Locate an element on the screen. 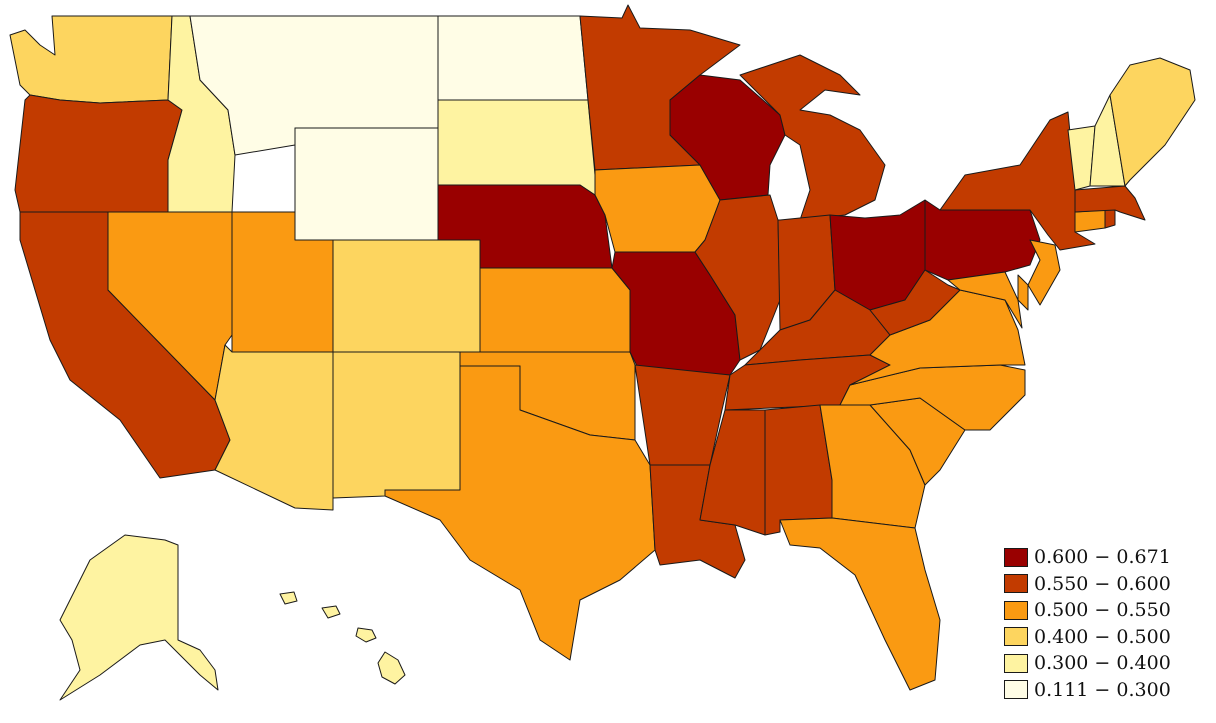 This screenshot has height=723, width=1216. legend-item: 0.300 − 0.400 is located at coordinates (1106, 663).